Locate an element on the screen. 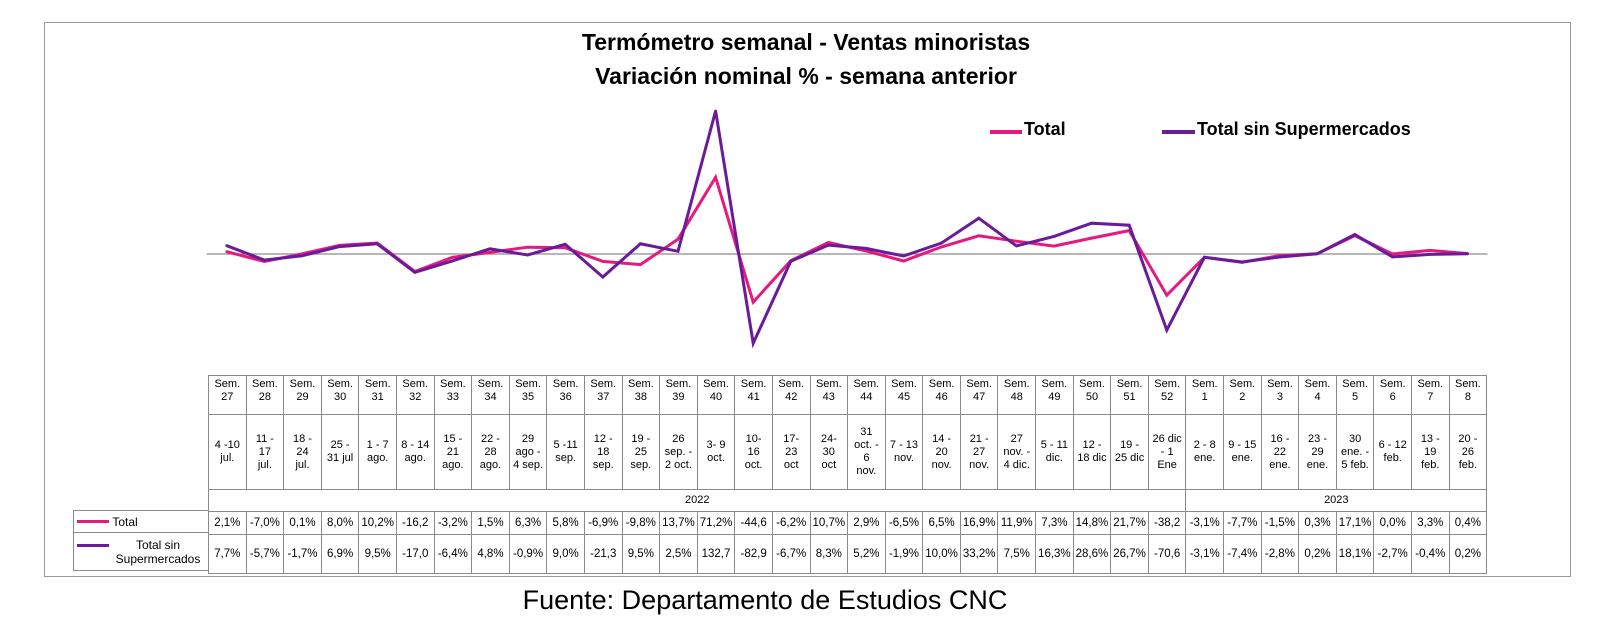  date-range-label: 14 - 20 nov. is located at coordinates (941, 452).